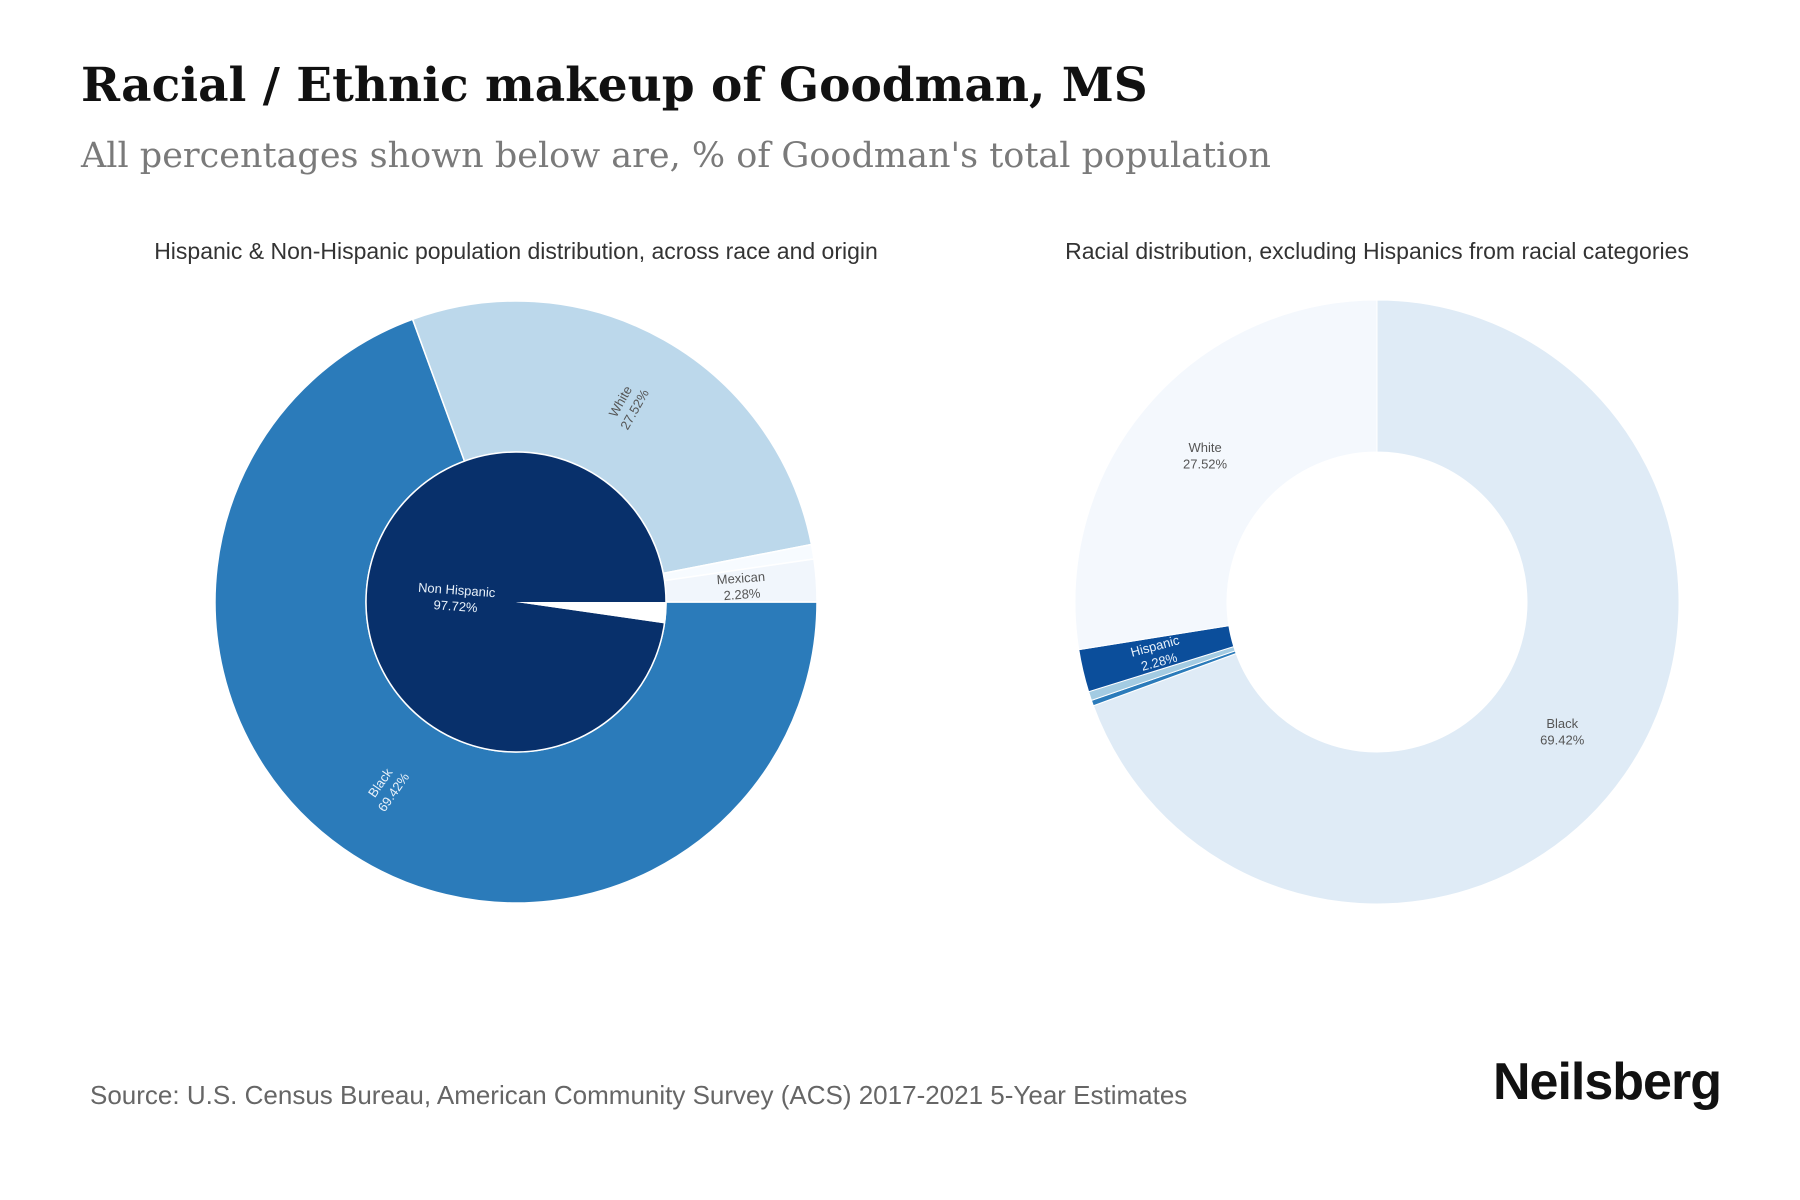  I want to click on outer-label-name-mexican: Mexican, so click(740, 578).